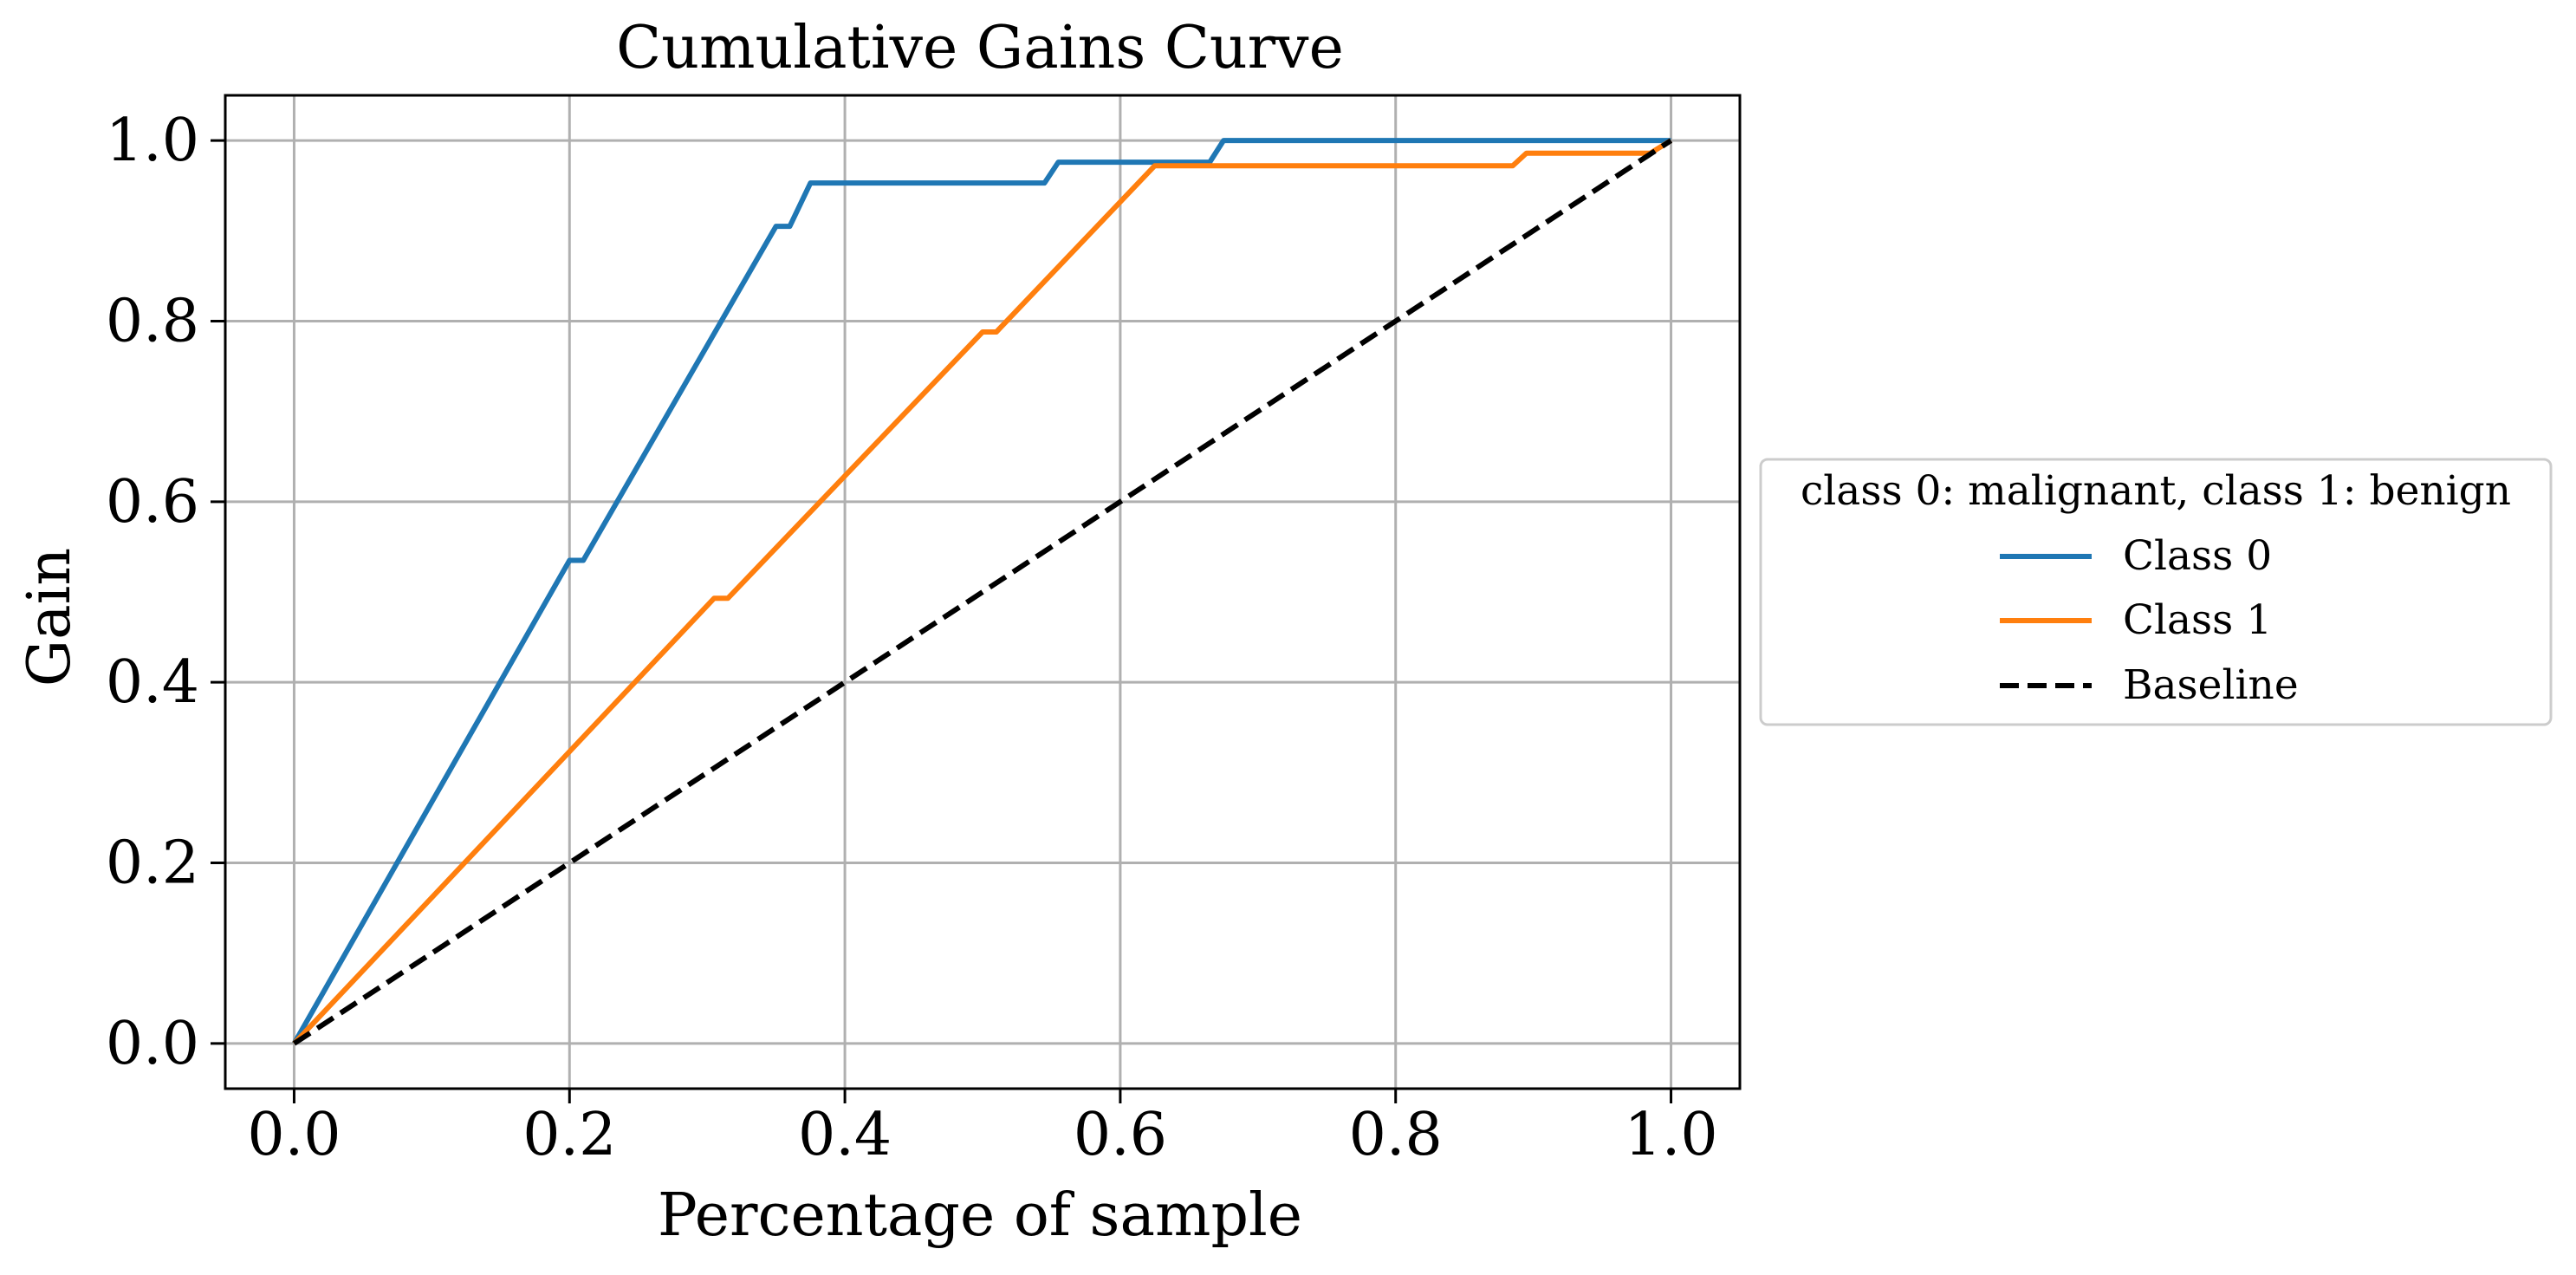 This screenshot has width=2576, height=1275. What do you see at coordinates (153, 321) in the screenshot?
I see `y-tick-label: 0.8` at bounding box center [153, 321].